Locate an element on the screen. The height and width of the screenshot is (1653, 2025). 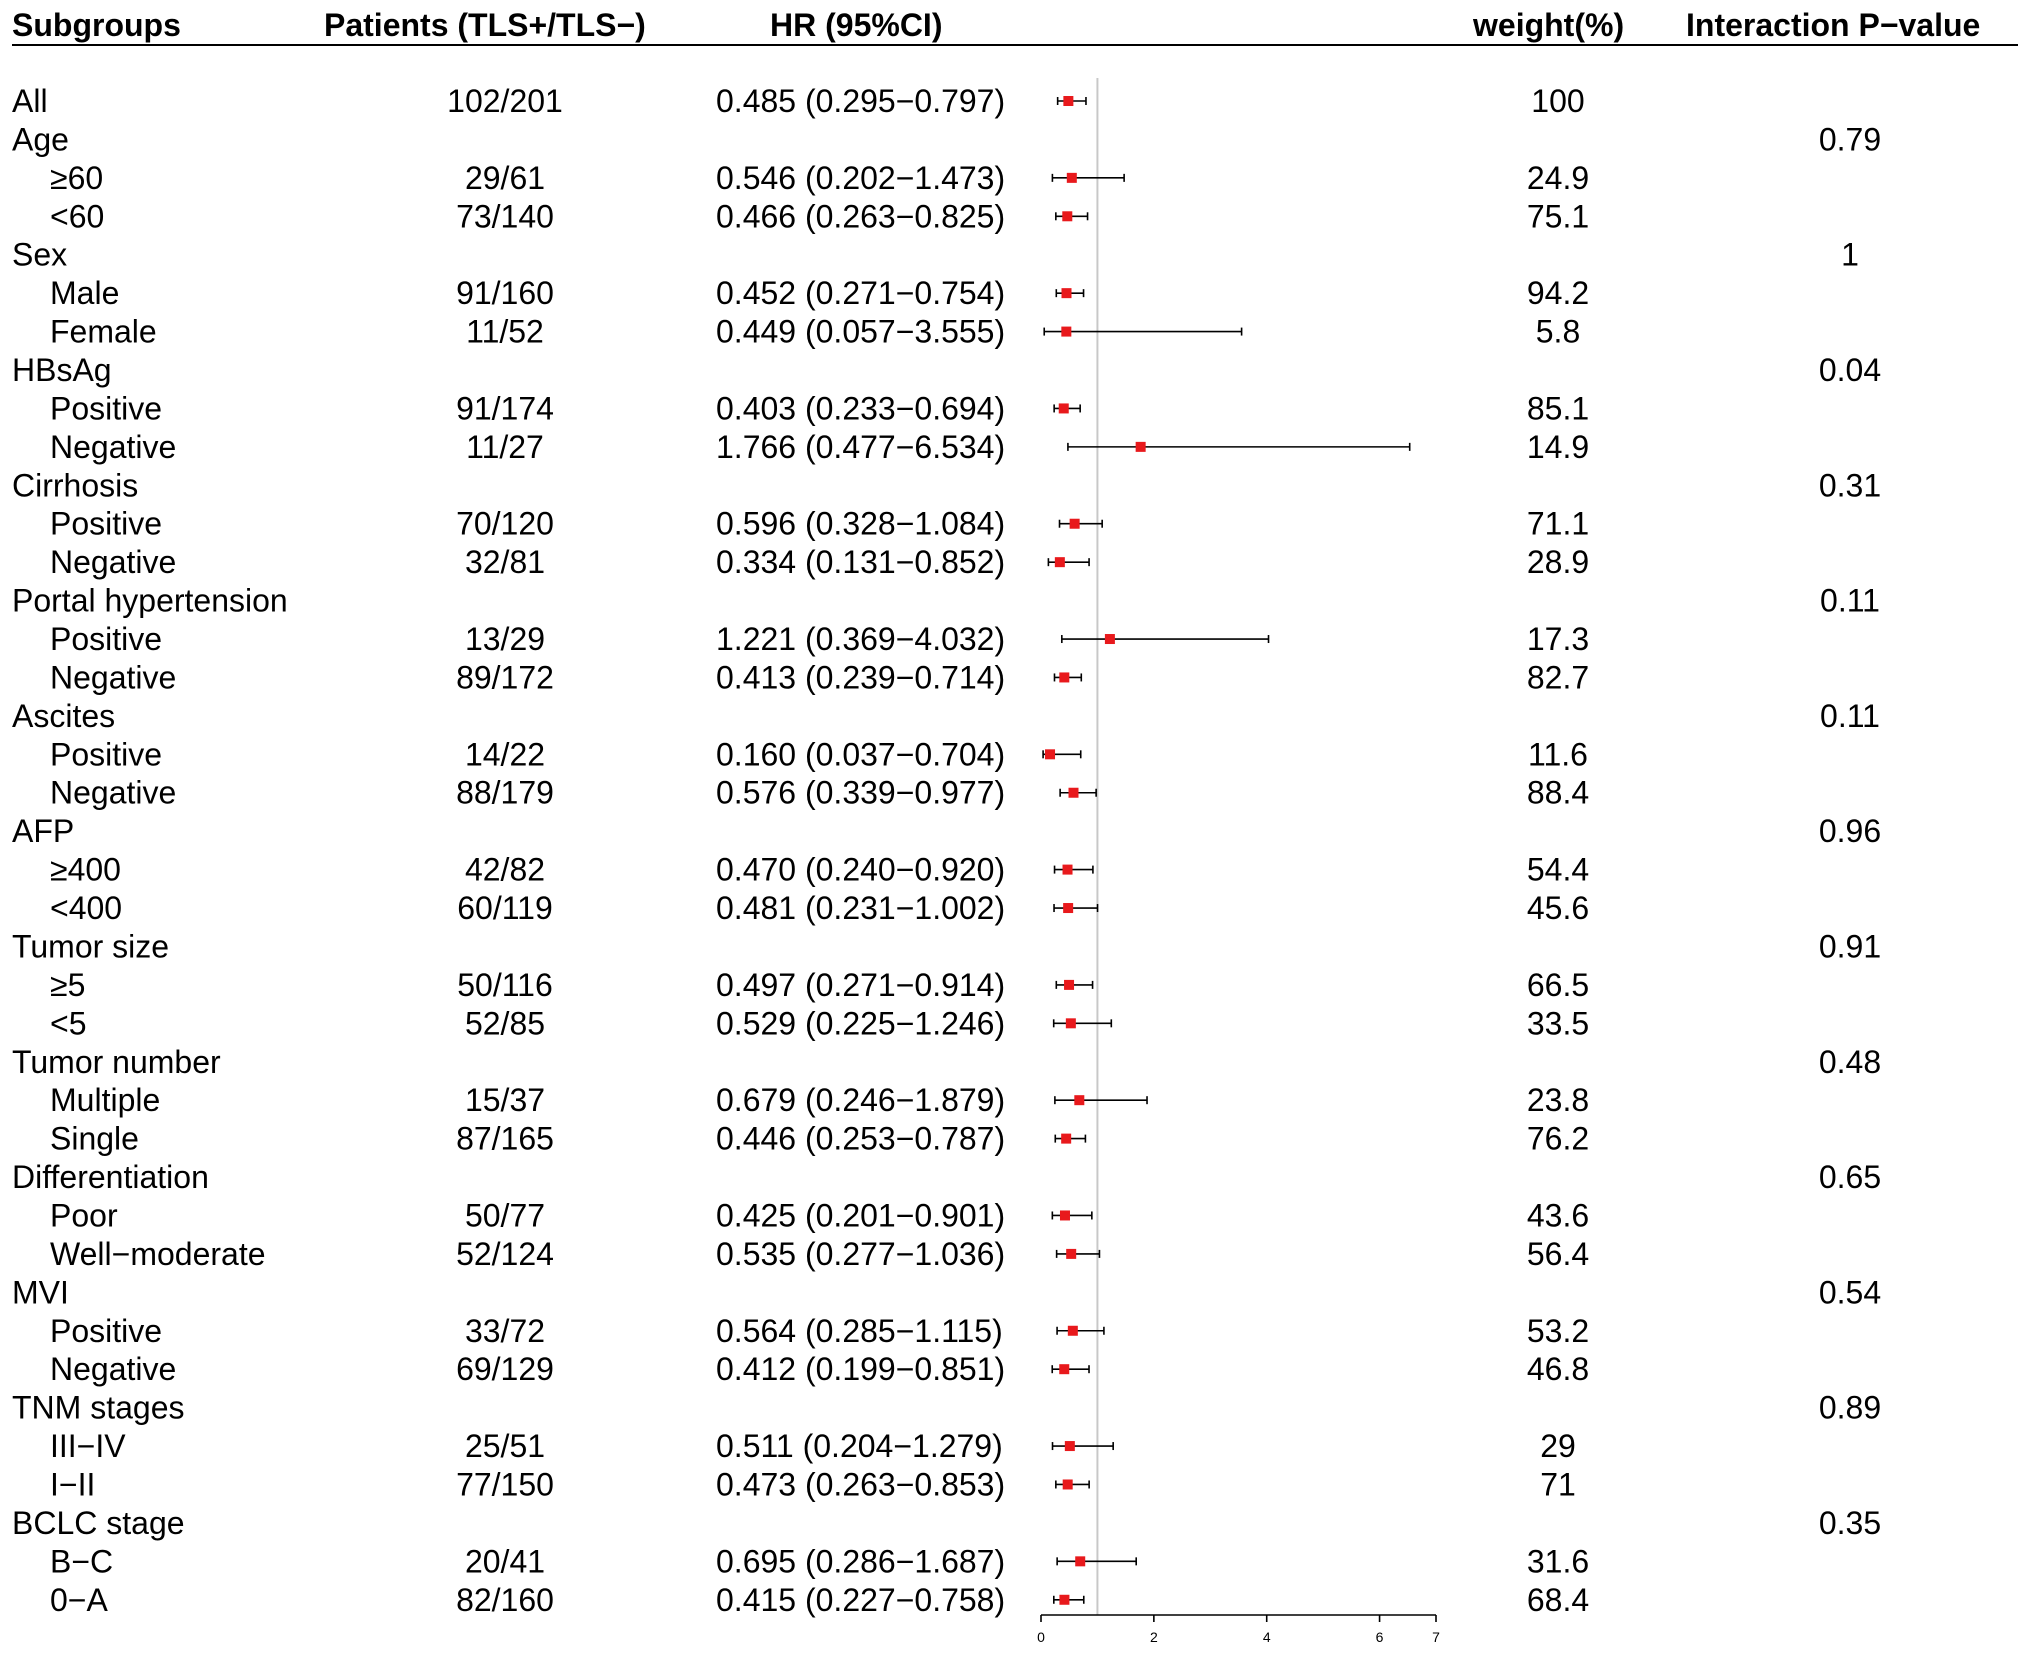
row-label: ≥60 is located at coordinates (76, 178).